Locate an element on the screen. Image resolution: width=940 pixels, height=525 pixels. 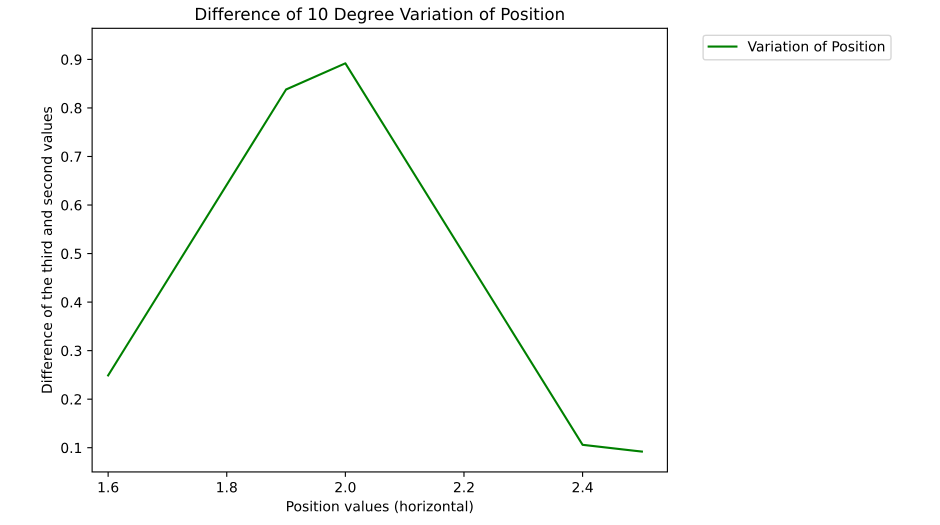
y-tick-label: 0.4 is located at coordinates (71, 302).